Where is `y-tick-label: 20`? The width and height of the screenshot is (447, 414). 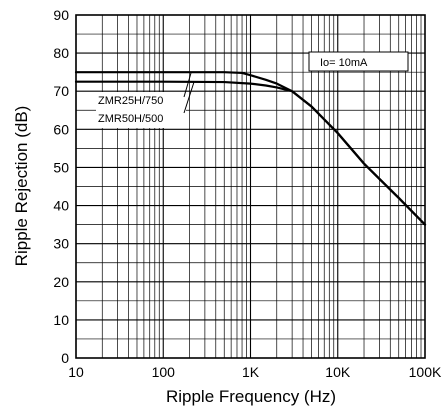 y-tick-label: 20 is located at coordinates (61, 282).